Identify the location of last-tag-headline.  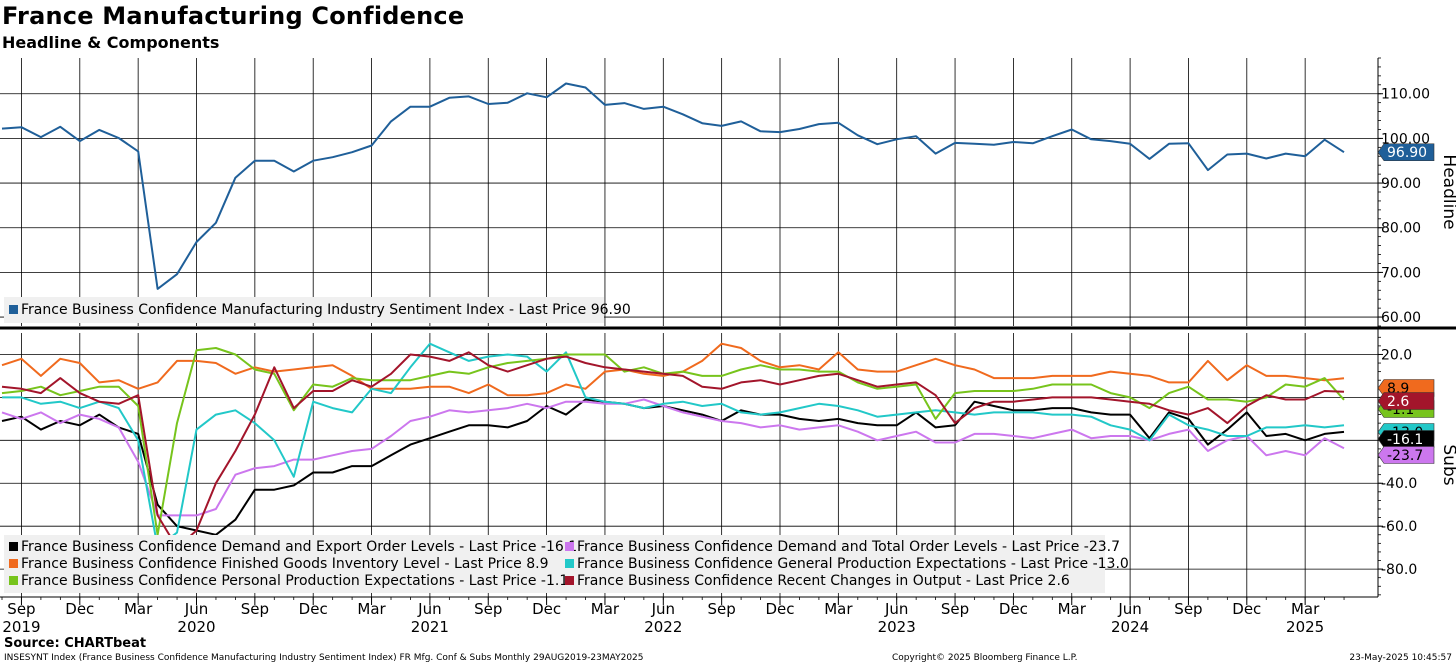
(1406, 152).